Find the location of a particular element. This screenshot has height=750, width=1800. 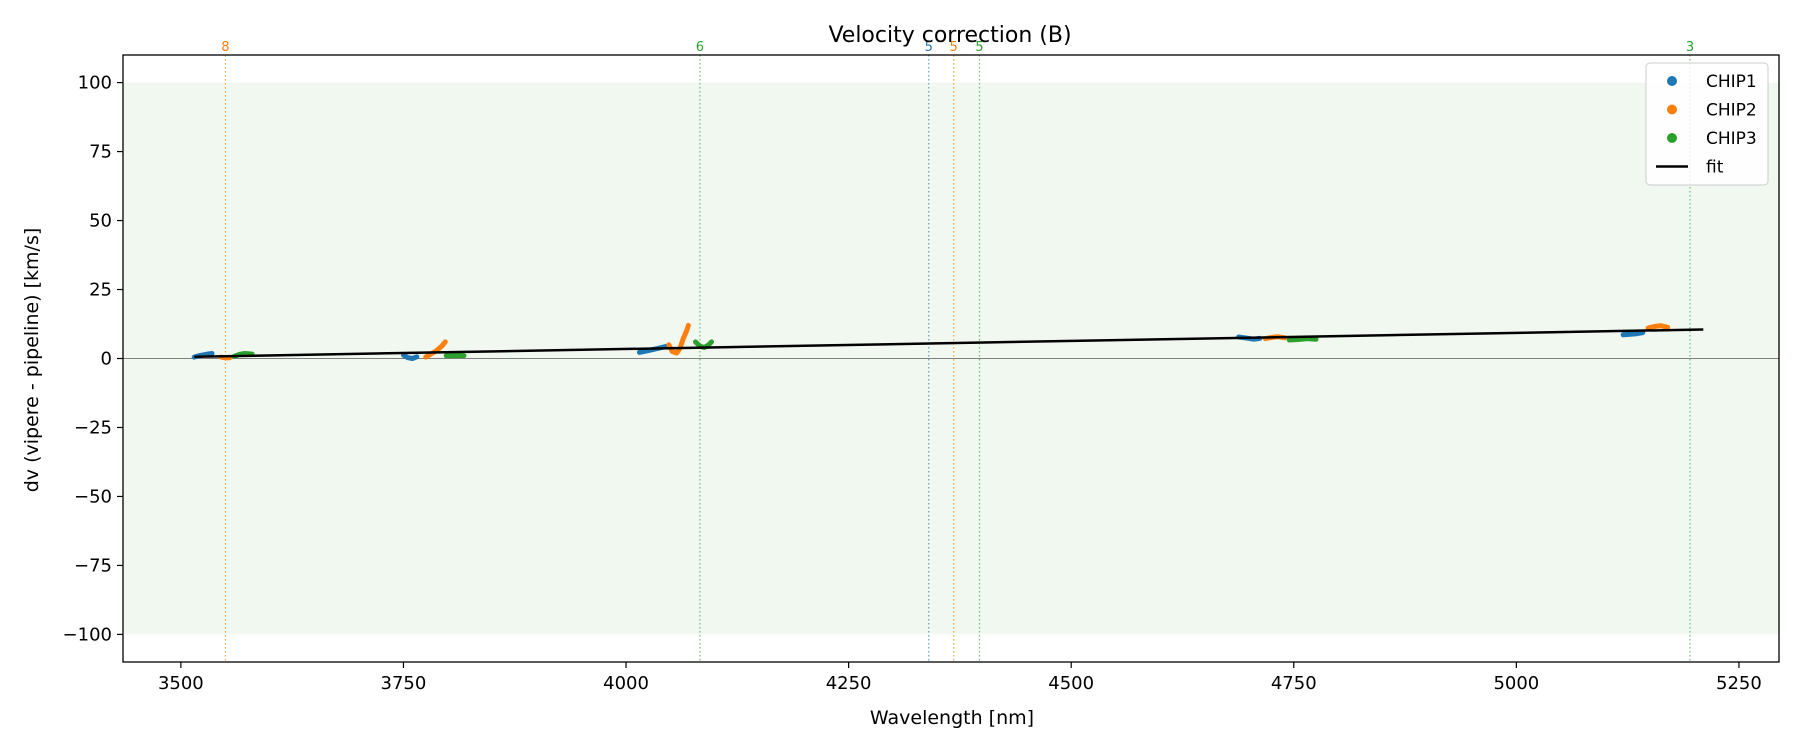

y-tick-label-0: 100 is located at coordinates (95, 83).